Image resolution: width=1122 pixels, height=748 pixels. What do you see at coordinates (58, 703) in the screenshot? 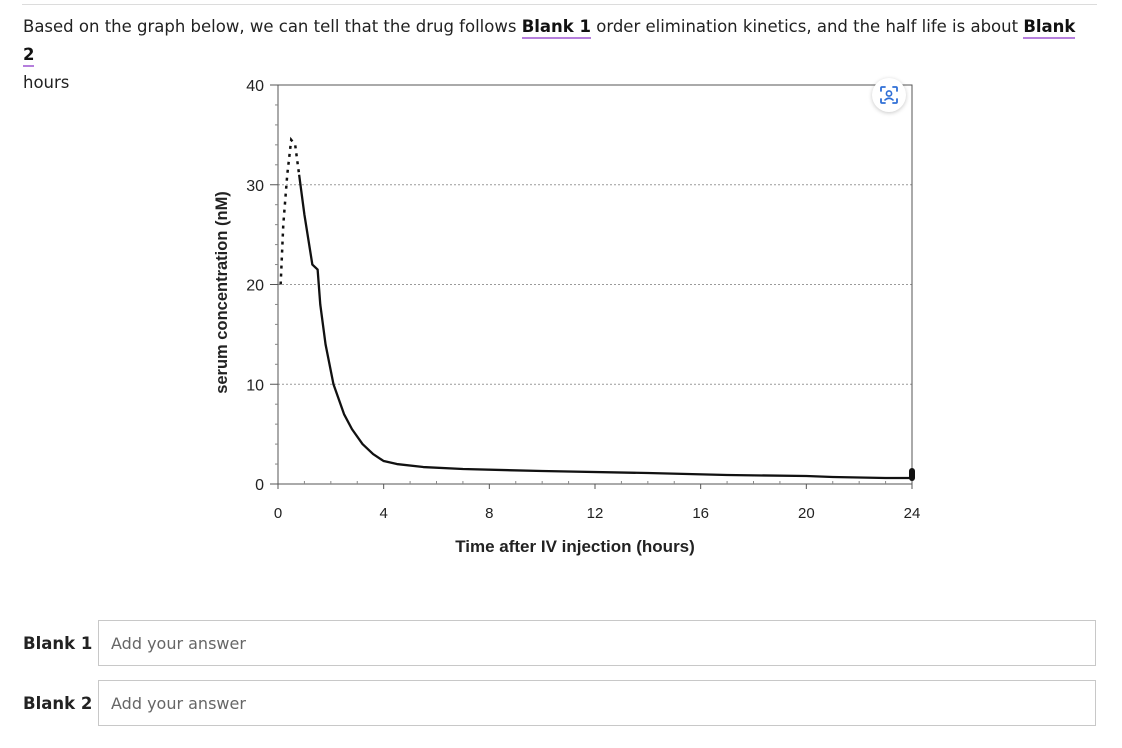
I see `blank-2-label: Blank 2` at bounding box center [58, 703].